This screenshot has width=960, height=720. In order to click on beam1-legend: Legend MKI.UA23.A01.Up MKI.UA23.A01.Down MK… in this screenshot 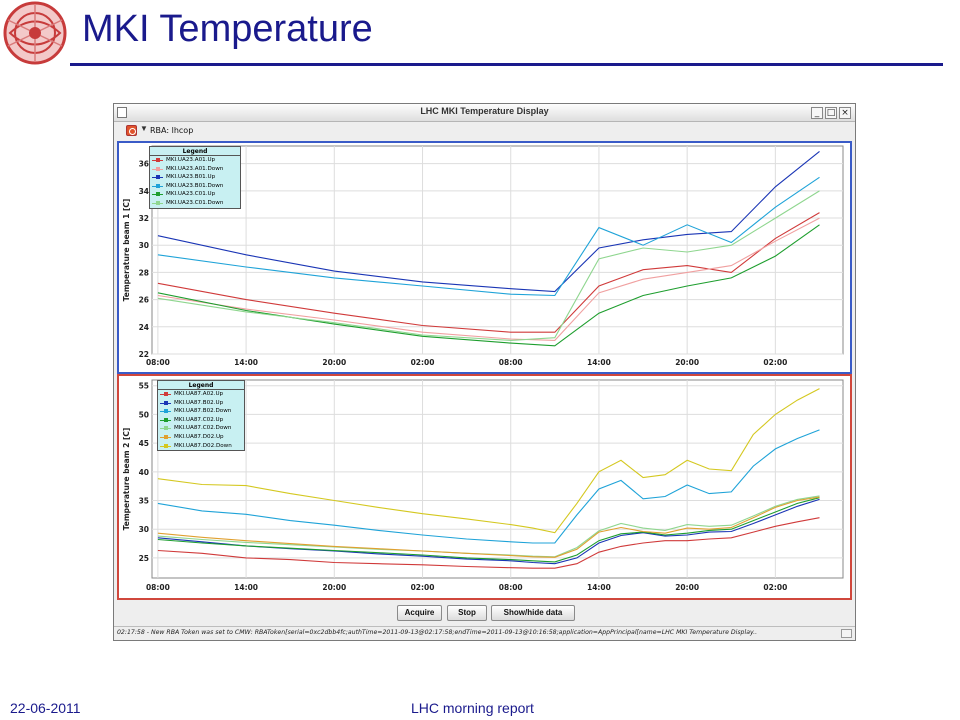, I will do `click(195, 177)`.